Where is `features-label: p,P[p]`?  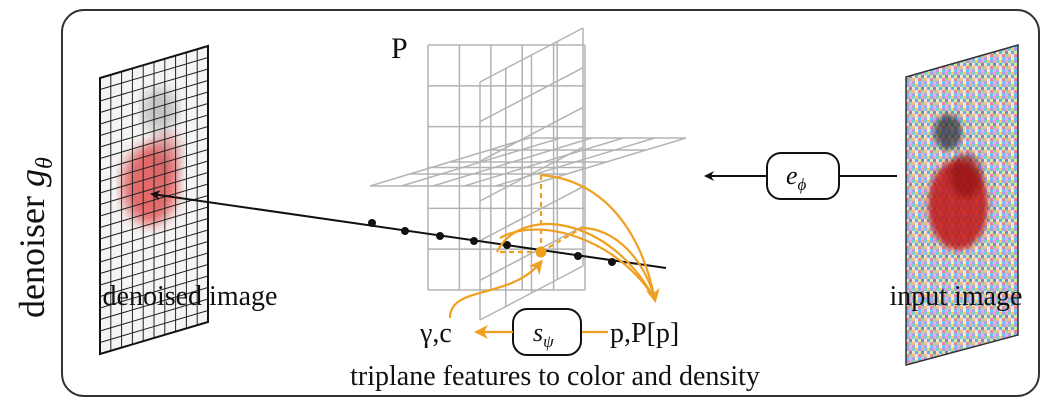 features-label: p,P[p] is located at coordinates (644, 333).